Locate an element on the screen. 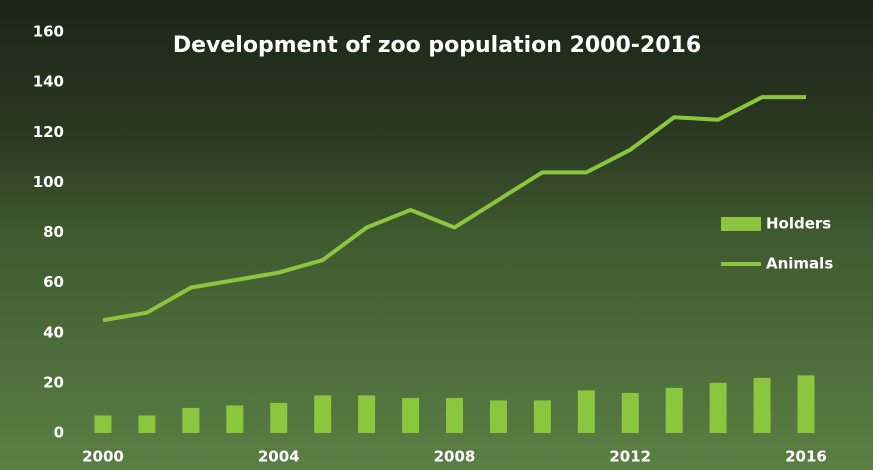  x-tick-label: 2008 is located at coordinates (455, 457).